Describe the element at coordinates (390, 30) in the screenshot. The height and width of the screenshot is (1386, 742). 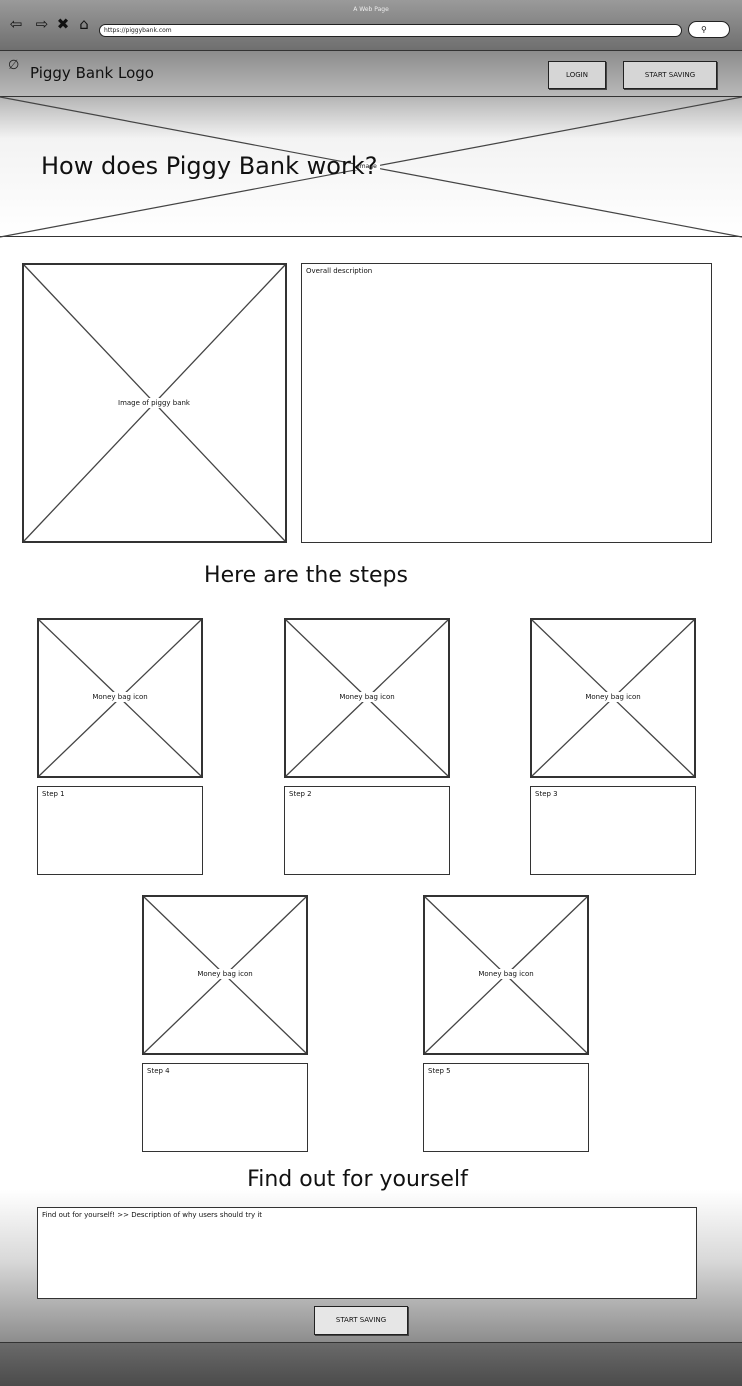
I see `url-bar: https://piggybank.com` at that location.